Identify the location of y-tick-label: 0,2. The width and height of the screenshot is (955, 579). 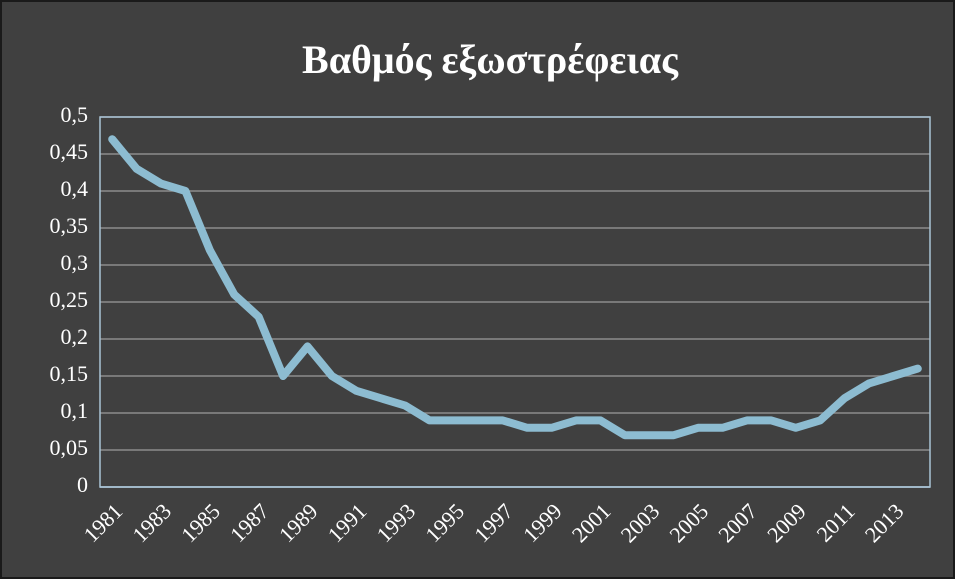
(75, 336).